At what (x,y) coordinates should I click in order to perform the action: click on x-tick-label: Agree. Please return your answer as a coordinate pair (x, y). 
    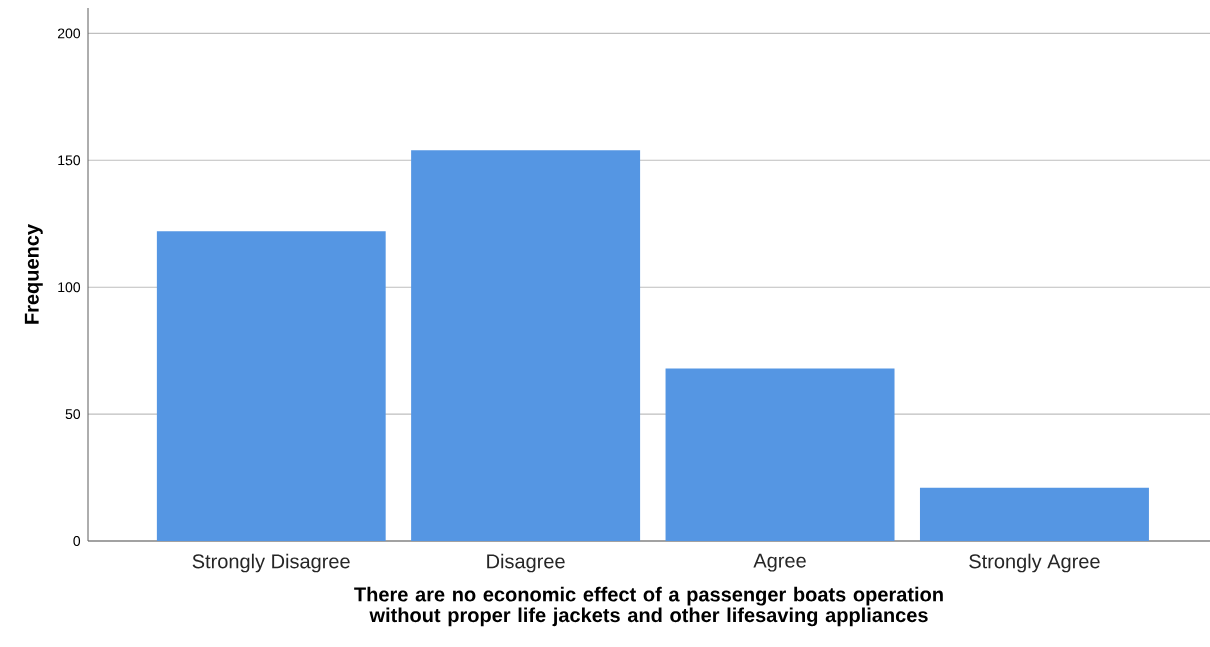
    Looking at the image, I should click on (779, 562).